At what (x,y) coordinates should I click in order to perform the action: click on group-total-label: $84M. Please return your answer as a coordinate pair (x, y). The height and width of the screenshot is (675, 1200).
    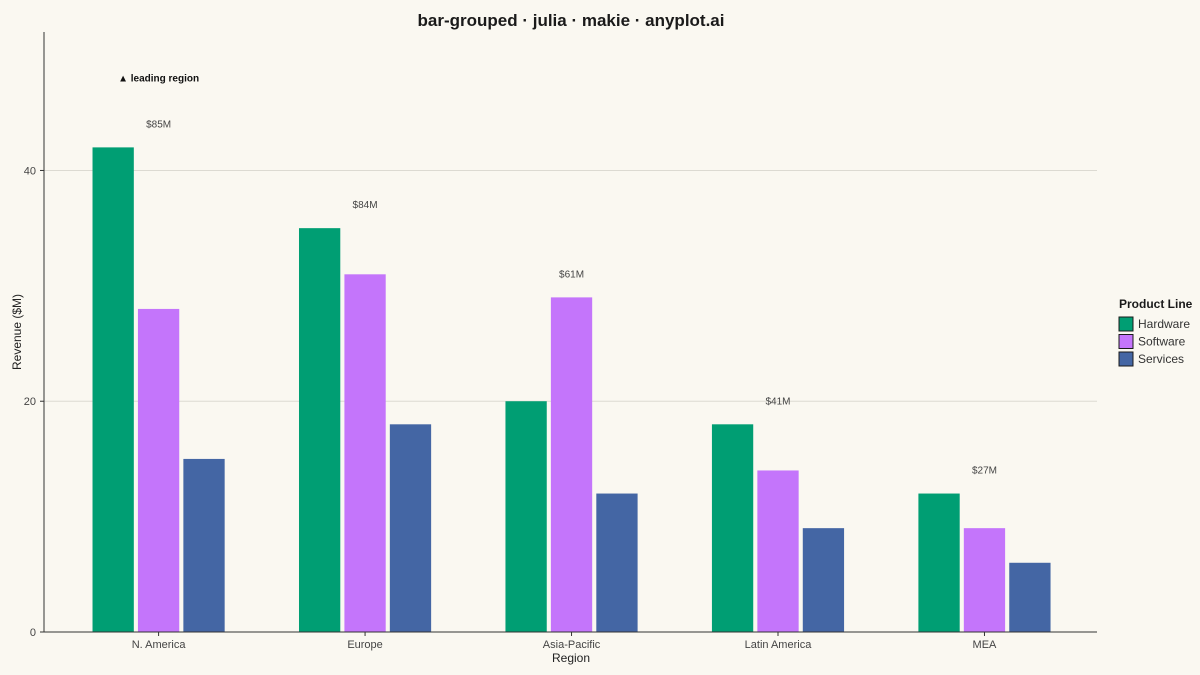
    Looking at the image, I should click on (365, 205).